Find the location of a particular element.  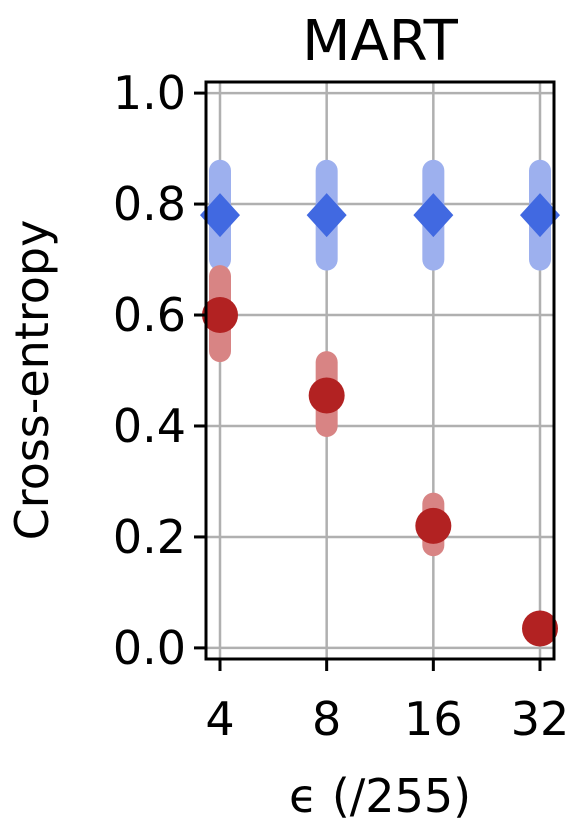

y-tick-label: 0.8 is located at coordinates (149, 204).